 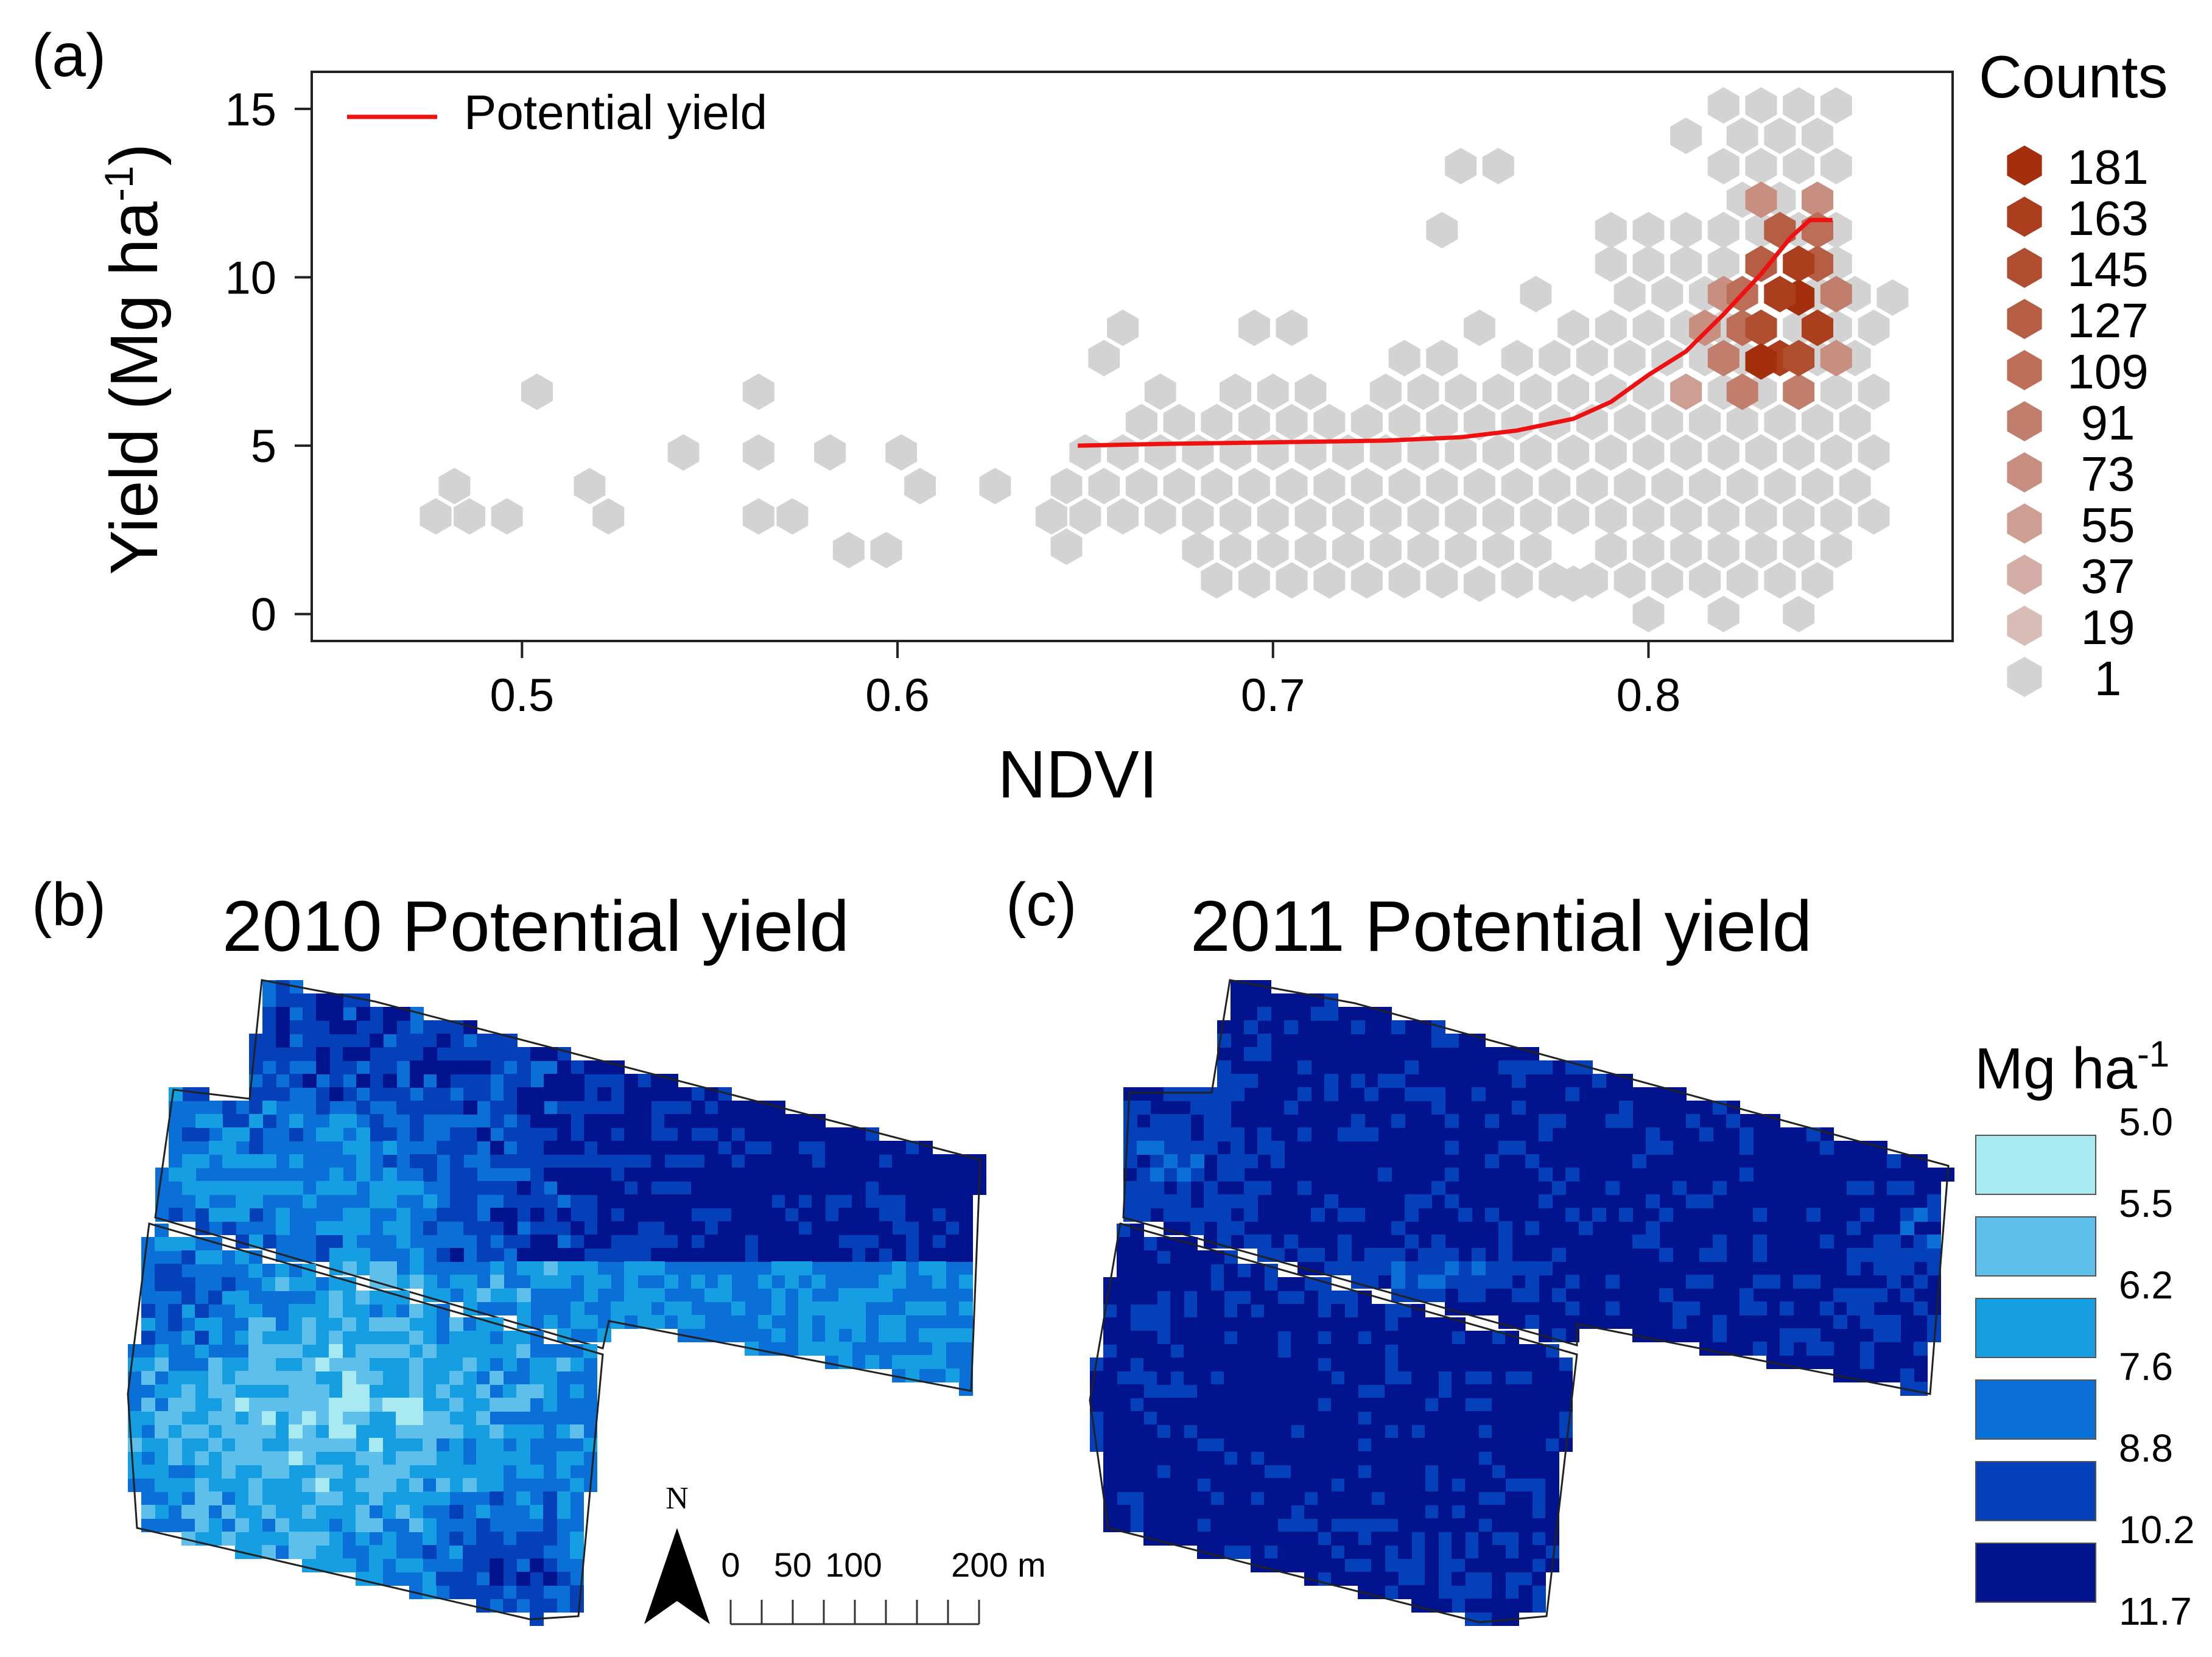 What do you see at coordinates (898, 695) in the screenshot?
I see `x-tick-label-1: 0.6` at bounding box center [898, 695].